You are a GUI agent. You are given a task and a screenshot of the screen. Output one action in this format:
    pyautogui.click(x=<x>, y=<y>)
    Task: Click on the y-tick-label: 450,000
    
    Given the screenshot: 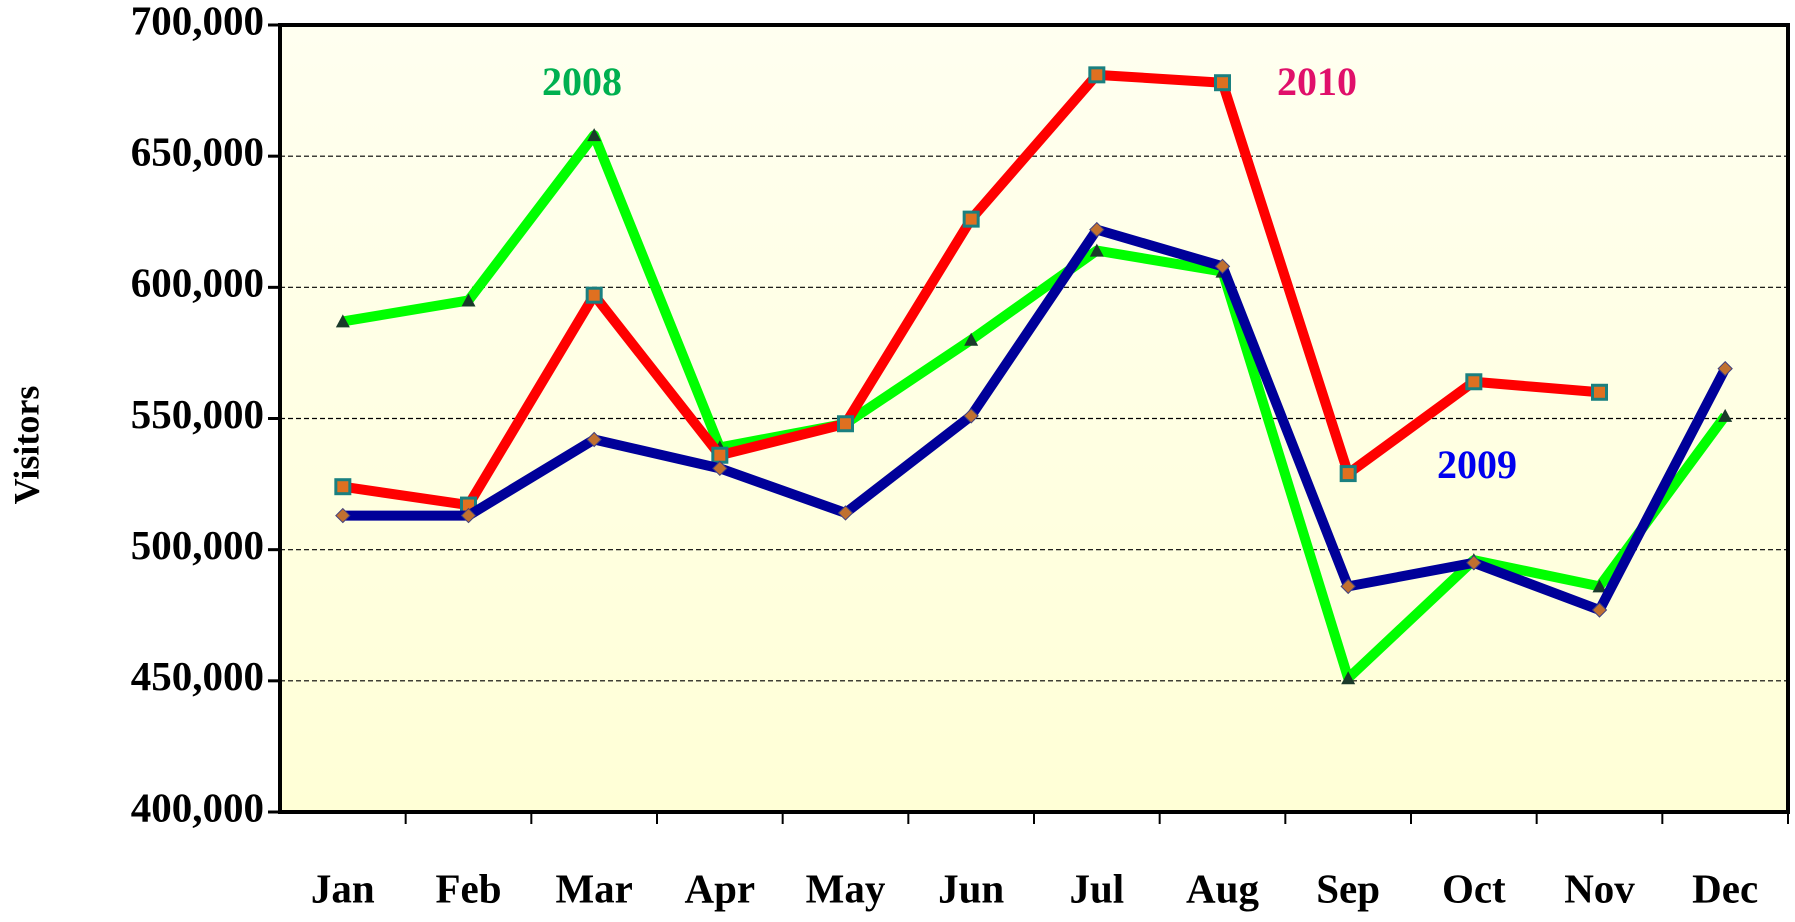 What is the action you would take?
    pyautogui.click(x=197, y=676)
    